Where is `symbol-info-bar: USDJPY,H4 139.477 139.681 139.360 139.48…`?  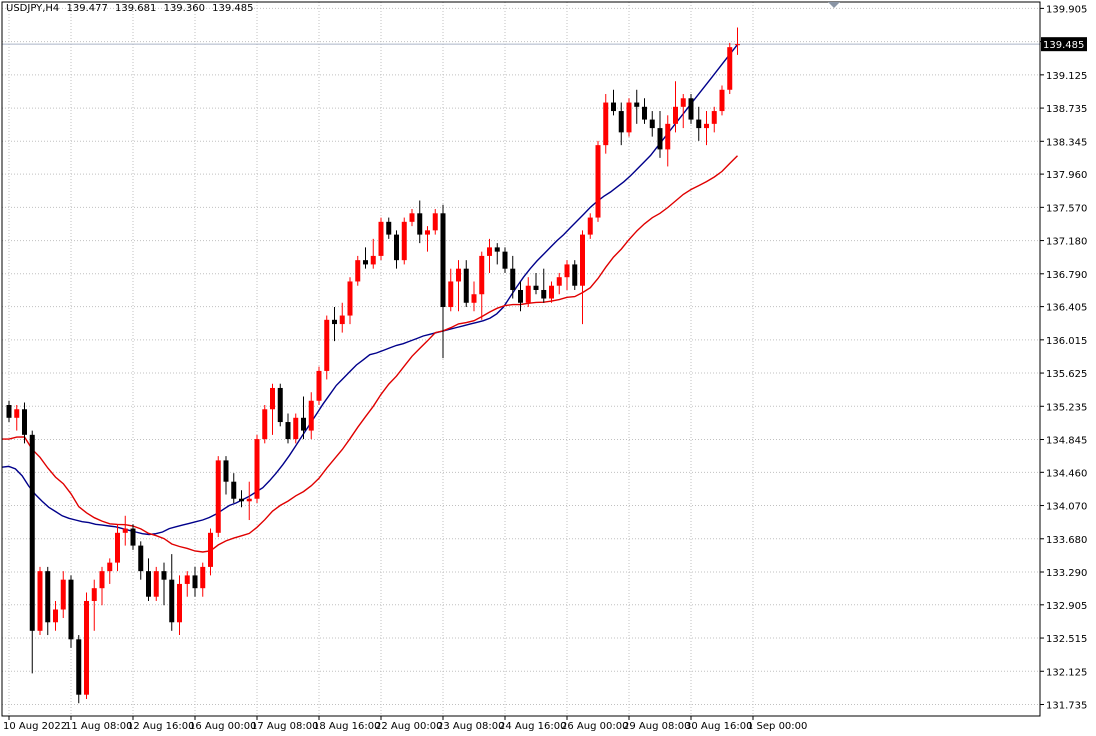
symbol-info-bar: USDJPY,H4 139.477 139.681 139.360 139.48… is located at coordinates (131, 8).